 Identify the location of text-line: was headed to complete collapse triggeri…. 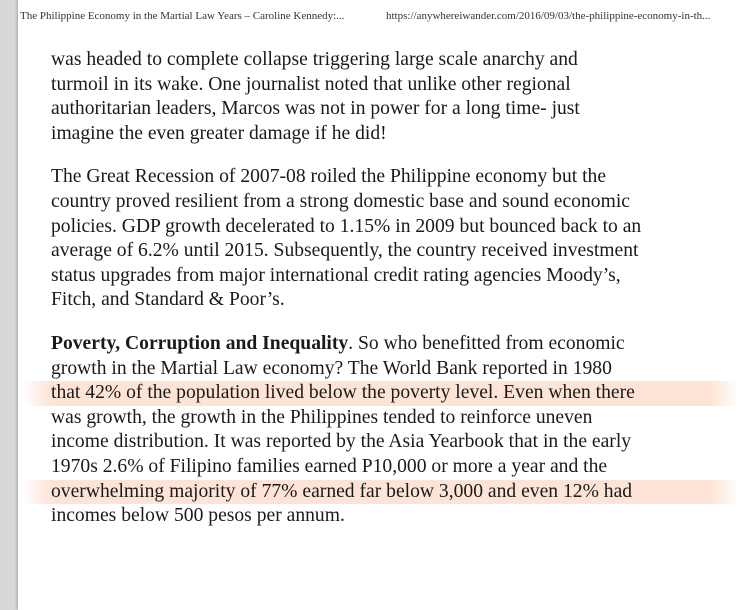
(314, 59).